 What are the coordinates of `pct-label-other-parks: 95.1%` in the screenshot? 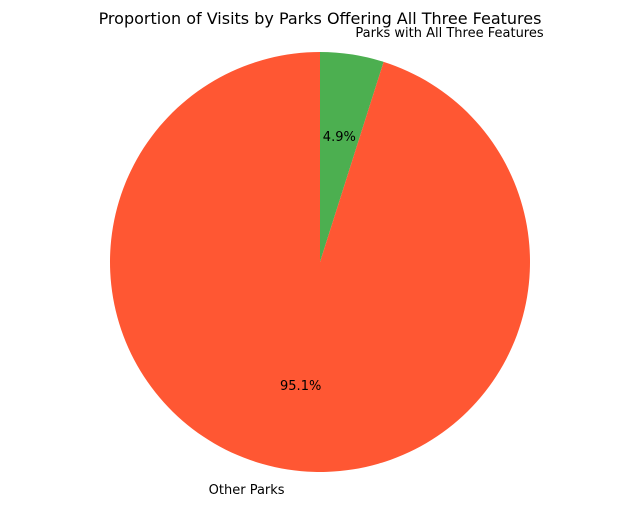 It's located at (300, 386).